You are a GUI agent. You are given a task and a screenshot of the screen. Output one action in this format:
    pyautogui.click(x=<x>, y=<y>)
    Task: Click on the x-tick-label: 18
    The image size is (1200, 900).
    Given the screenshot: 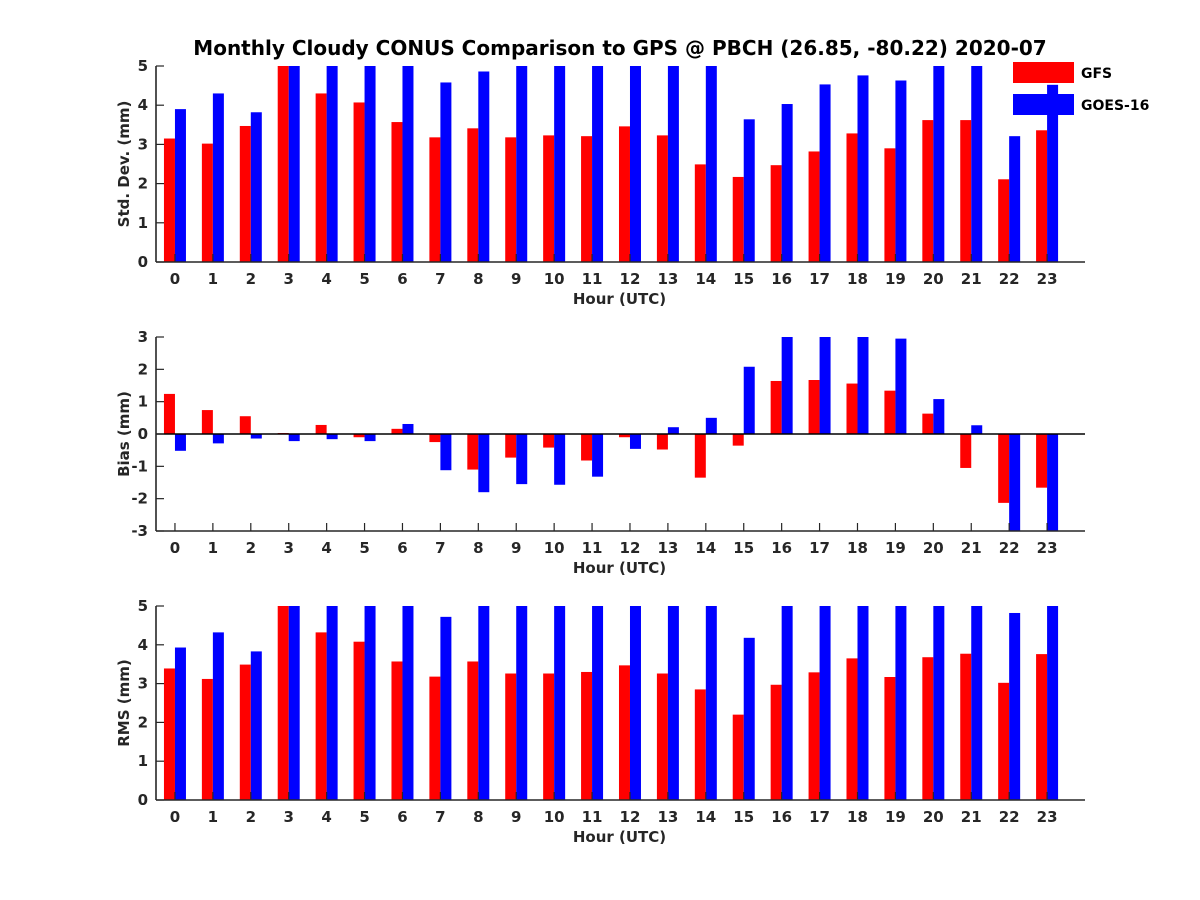 What is the action you would take?
    pyautogui.click(x=857, y=817)
    